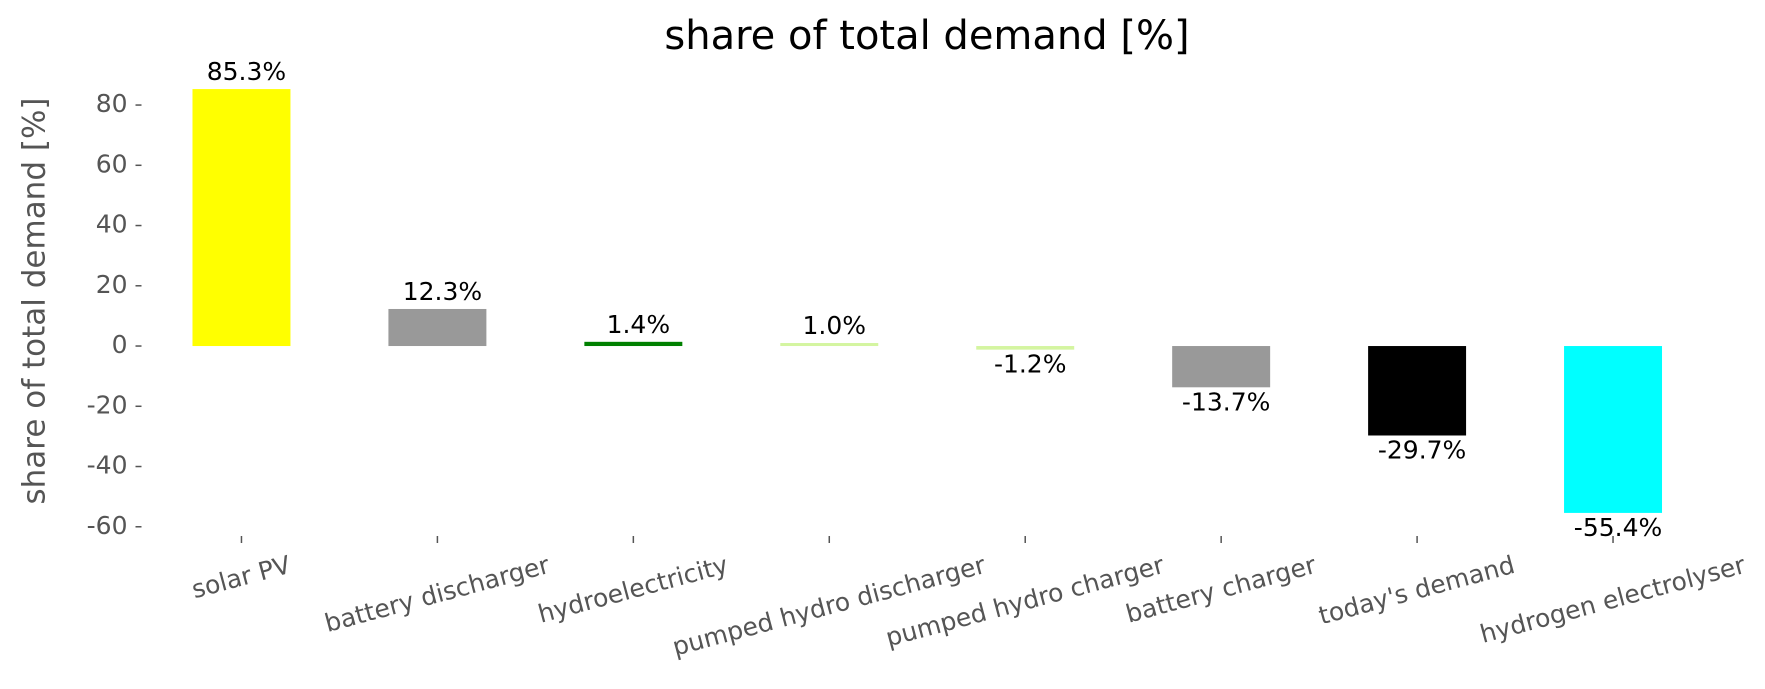 This screenshot has height=689, width=1765. I want to click on y-tick-label: 0, so click(120, 344).